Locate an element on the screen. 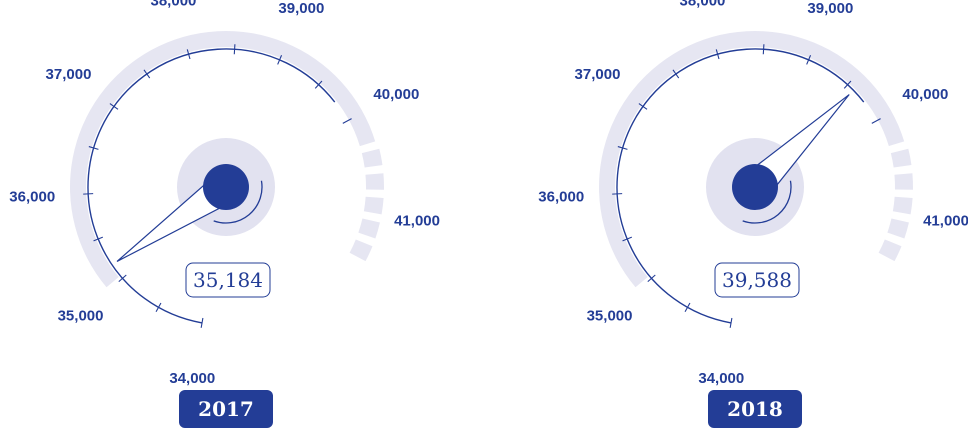  value-label: 39,588 is located at coordinates (757, 280).